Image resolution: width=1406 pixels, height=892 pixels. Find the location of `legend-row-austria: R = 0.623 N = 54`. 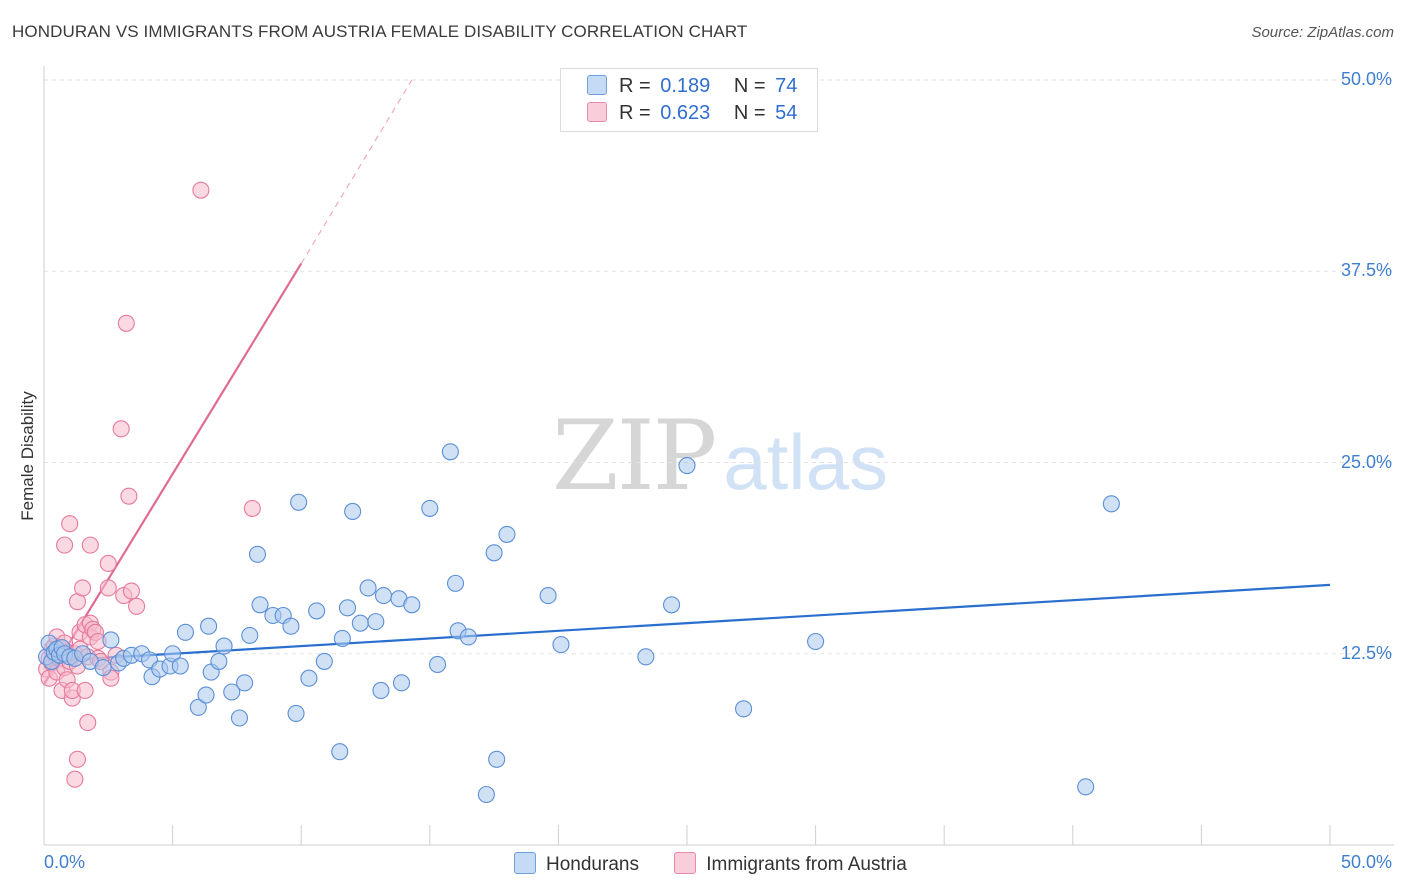

legend-row-austria: R = 0.623 N = 54 is located at coordinates (692, 114).